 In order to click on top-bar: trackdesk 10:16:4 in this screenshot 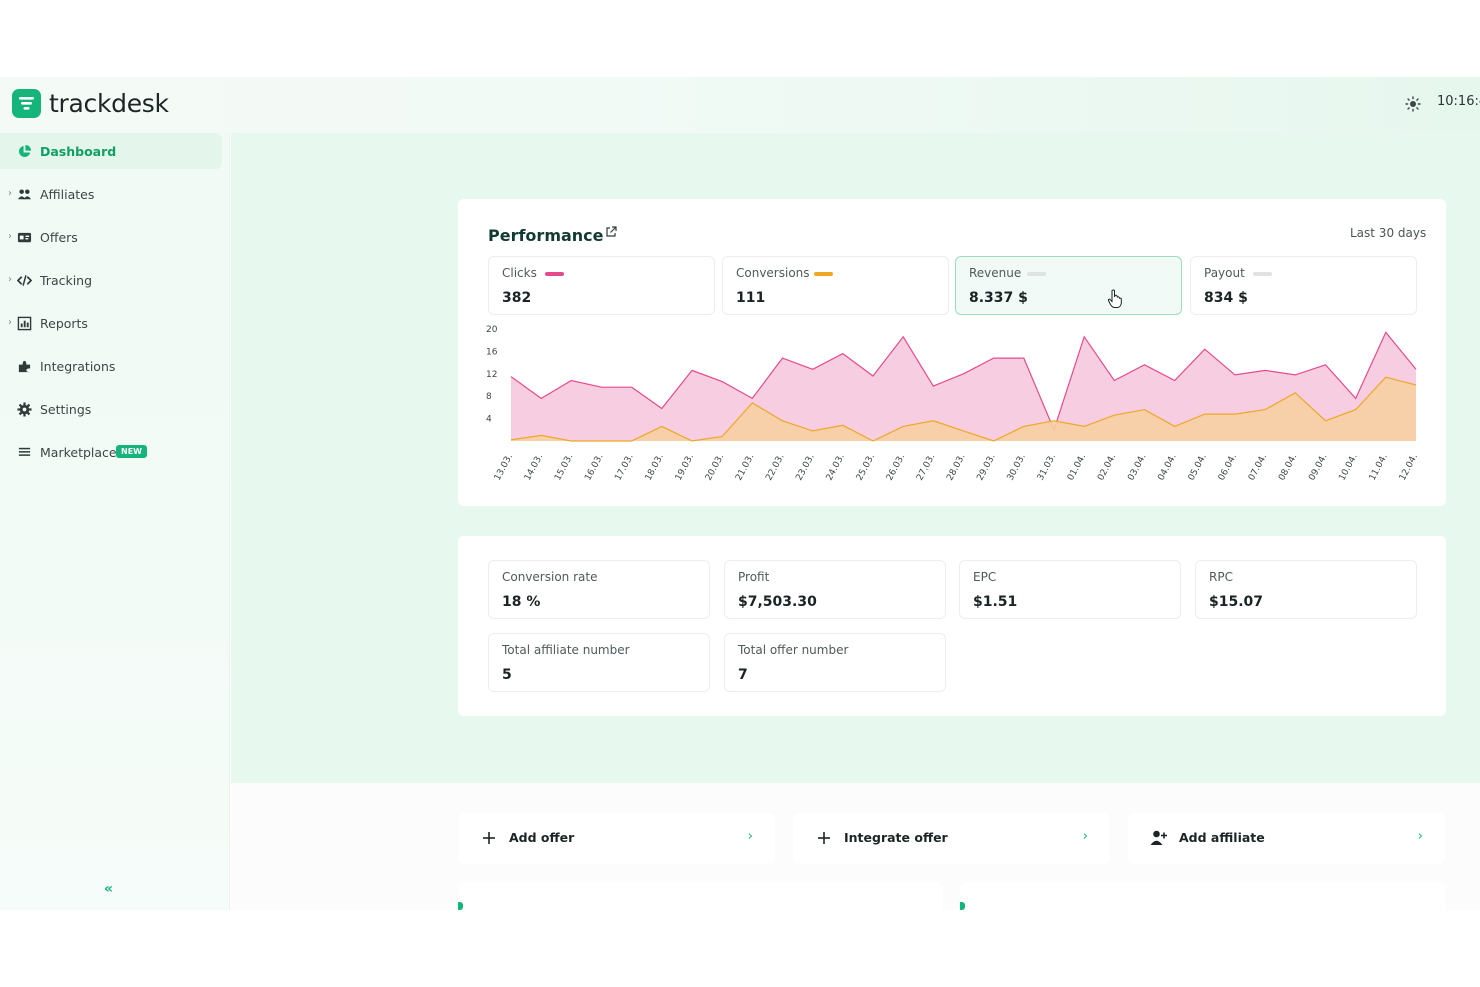, I will do `click(740, 105)`.